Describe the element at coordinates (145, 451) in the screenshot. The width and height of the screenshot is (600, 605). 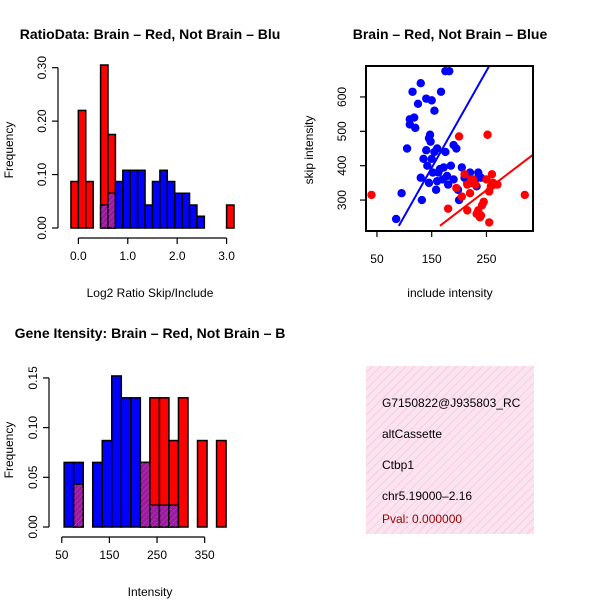
I see `gene-intensity-histogram-bars` at that location.